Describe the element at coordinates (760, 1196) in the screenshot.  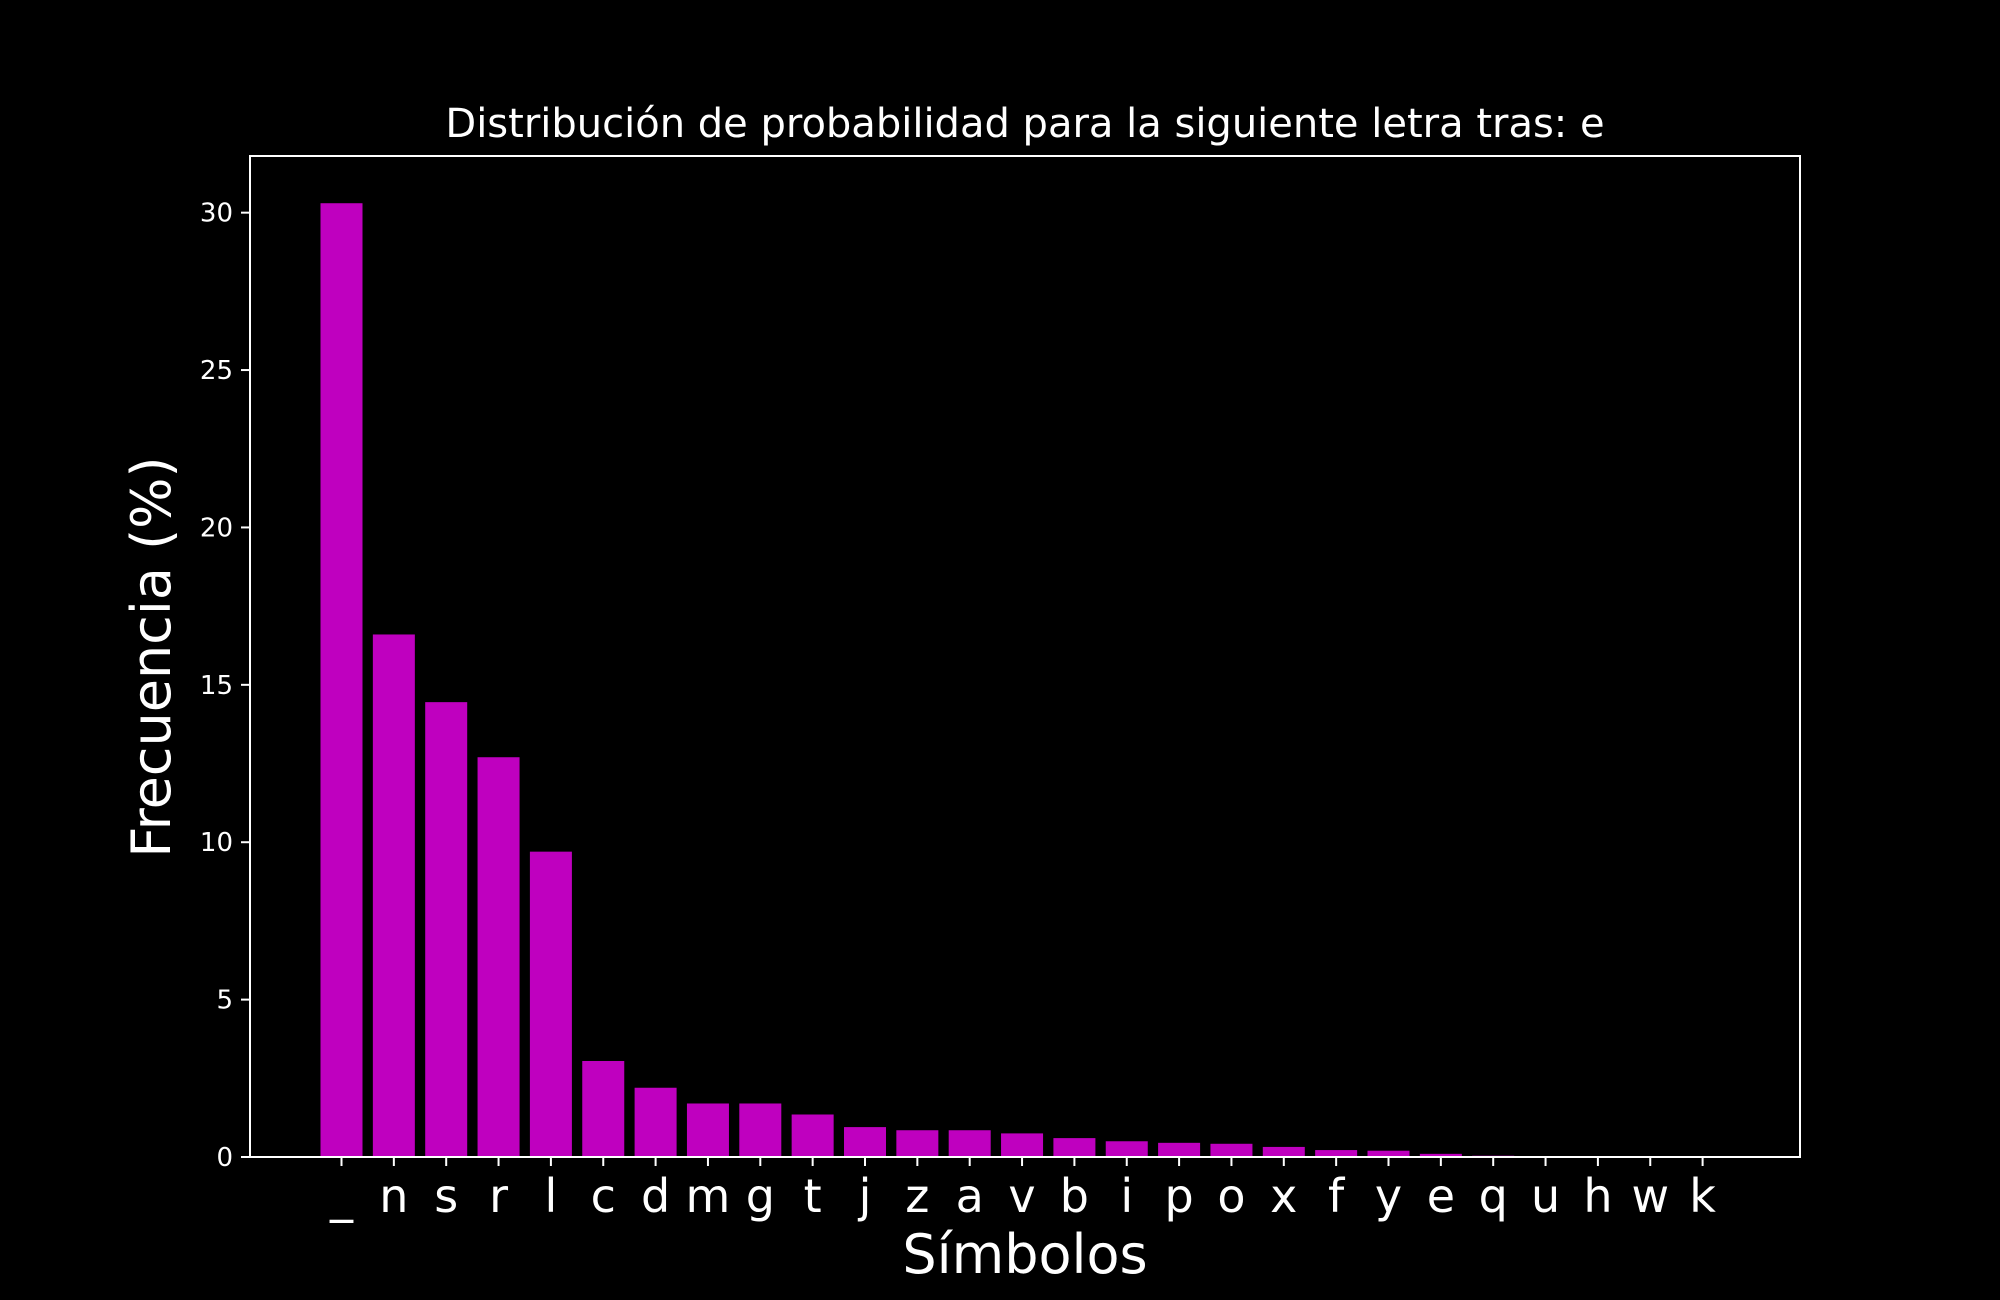
I see `x-tick-label: g` at that location.